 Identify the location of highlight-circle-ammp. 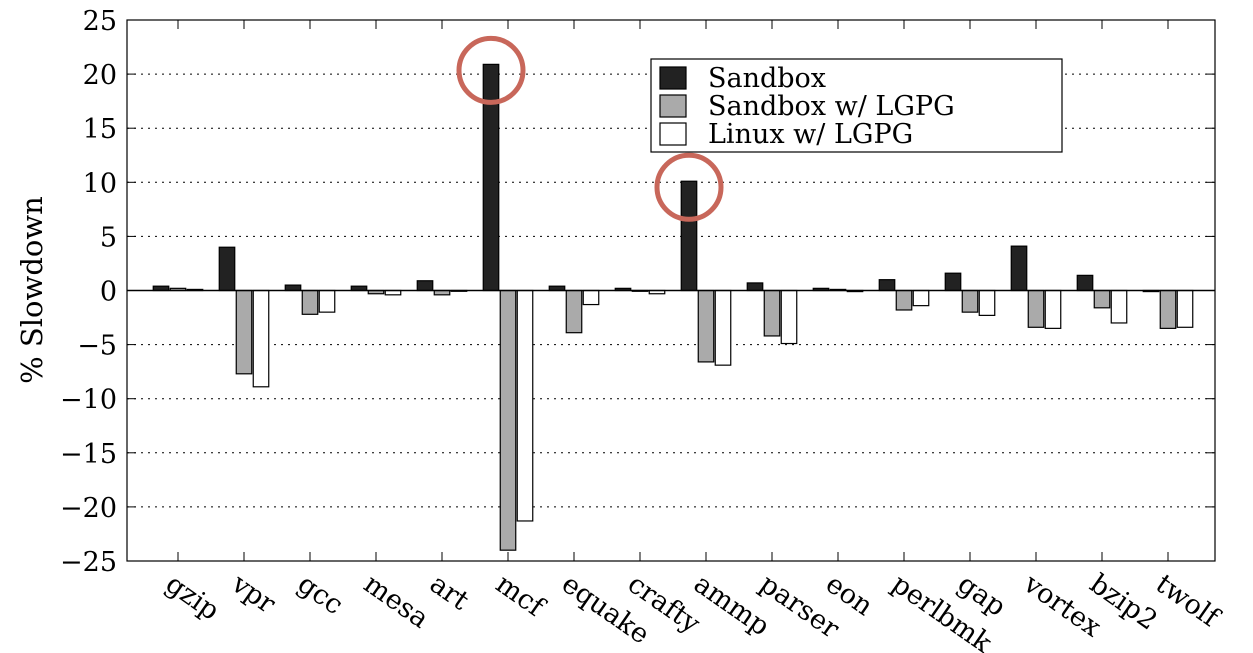
(689, 187).